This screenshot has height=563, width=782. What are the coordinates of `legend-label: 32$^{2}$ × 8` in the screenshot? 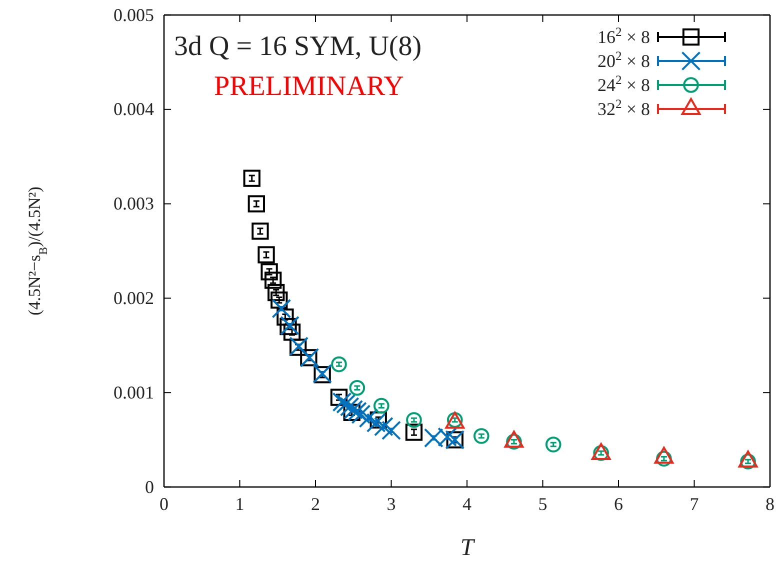 It's located at (624, 108).